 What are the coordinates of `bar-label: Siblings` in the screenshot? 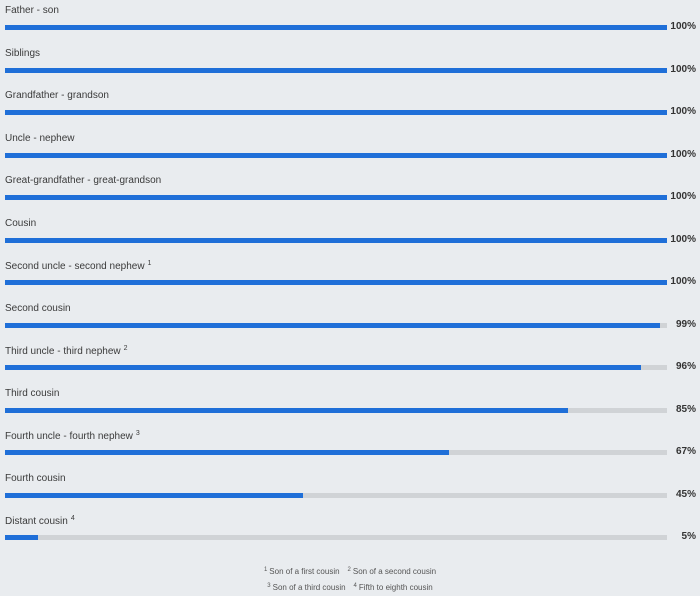 It's located at (22, 53).